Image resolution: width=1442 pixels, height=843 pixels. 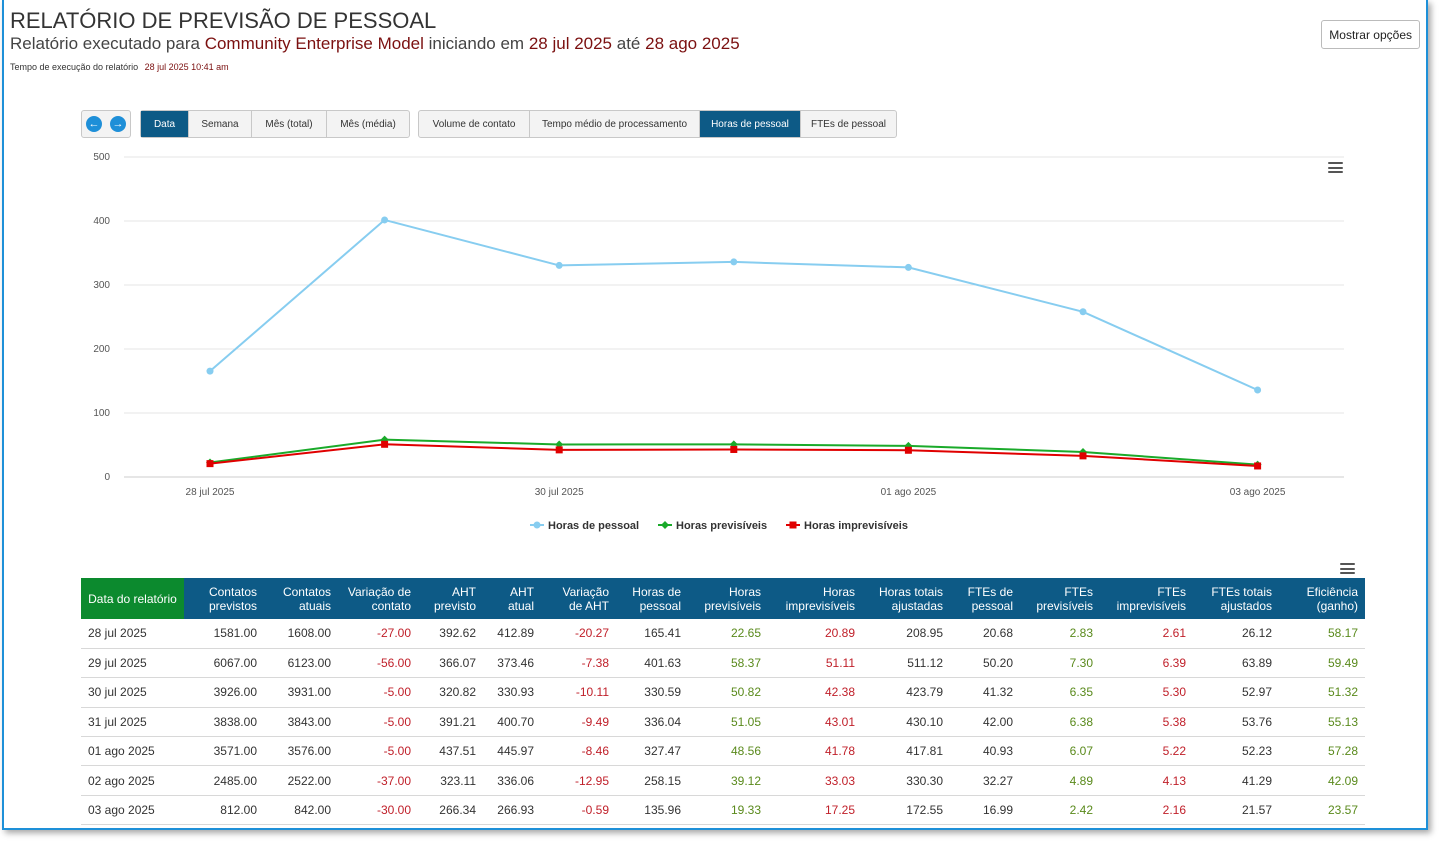 I want to click on table-cell: 1608.00, so click(x=301, y=634).